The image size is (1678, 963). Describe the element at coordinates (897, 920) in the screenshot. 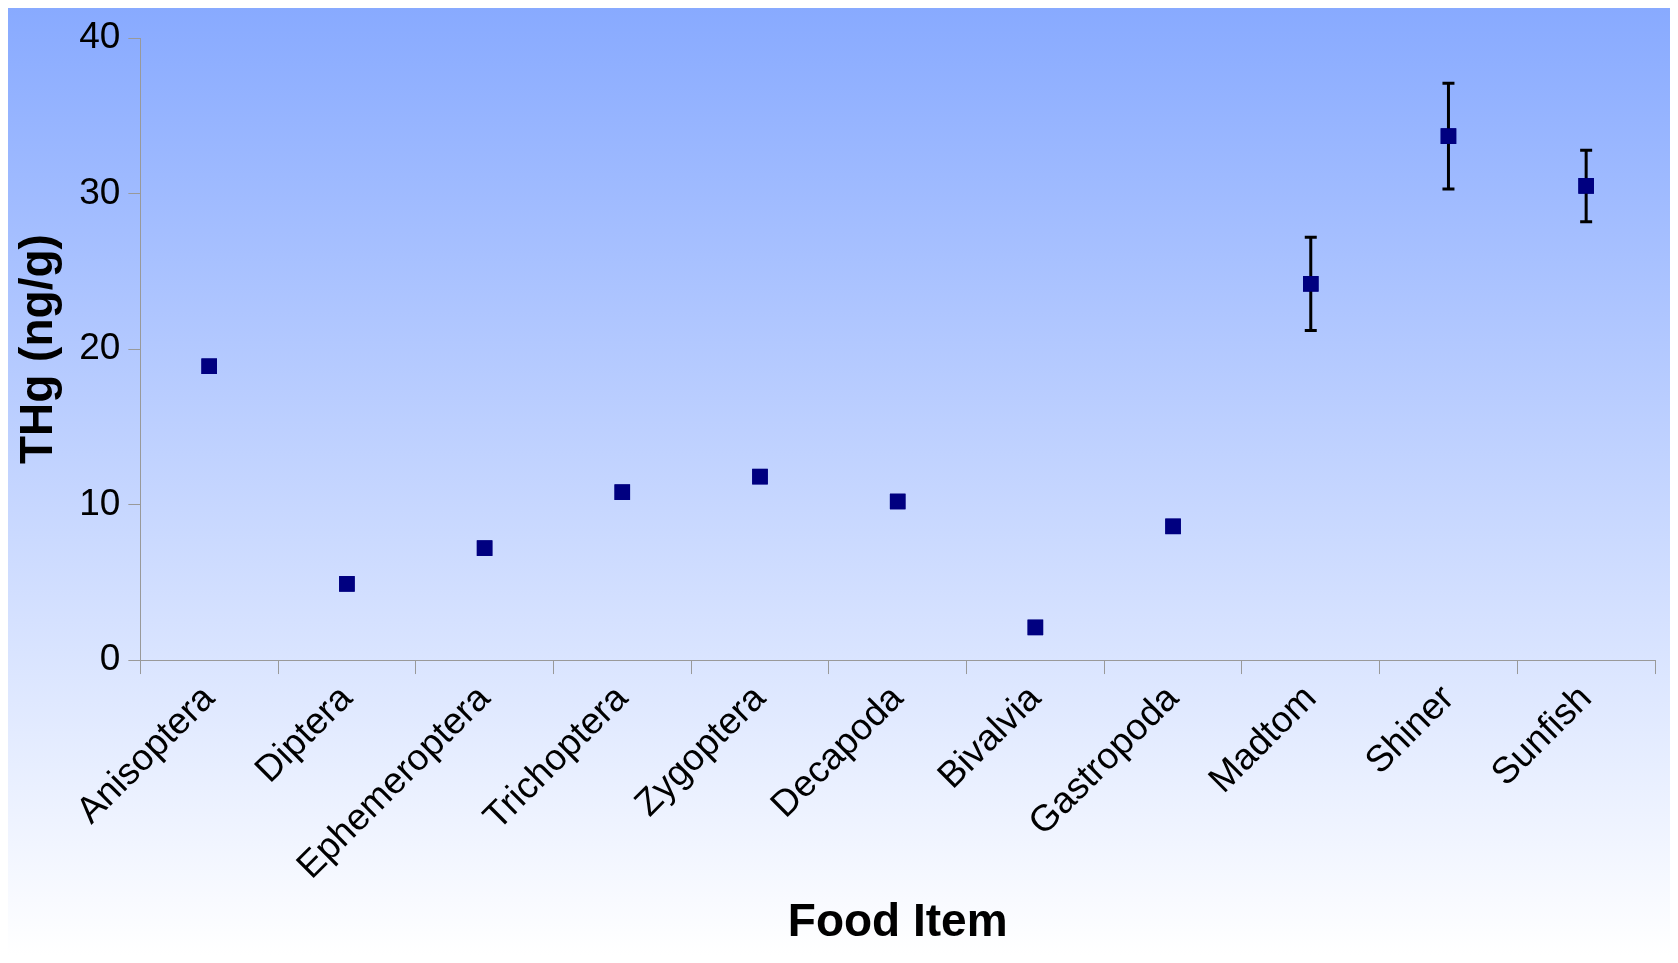

I see `x-axis-title: Food Item` at that location.